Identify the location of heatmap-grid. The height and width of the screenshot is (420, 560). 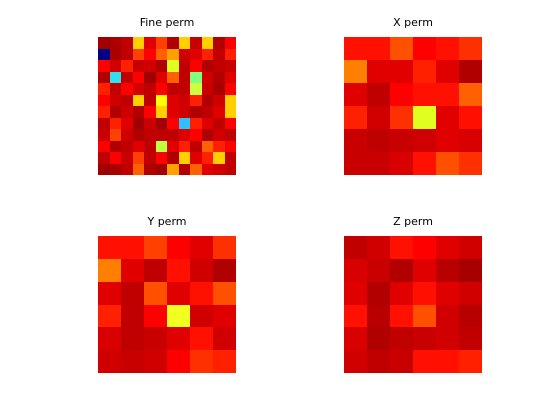
(413, 304).